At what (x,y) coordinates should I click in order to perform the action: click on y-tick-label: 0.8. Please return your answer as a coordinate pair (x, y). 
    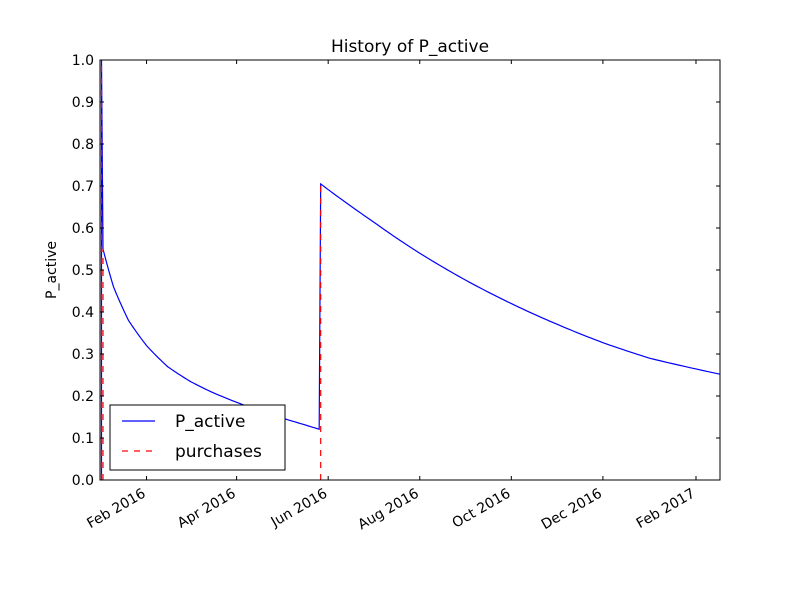
    Looking at the image, I should click on (83, 145).